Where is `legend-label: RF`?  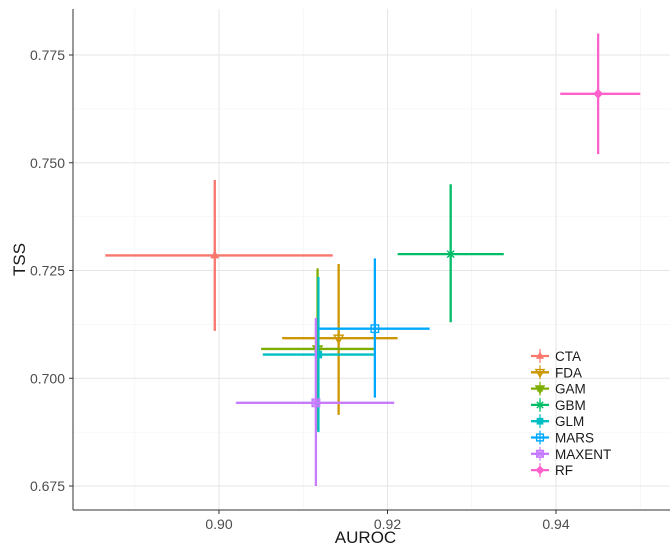 legend-label: RF is located at coordinates (564, 470).